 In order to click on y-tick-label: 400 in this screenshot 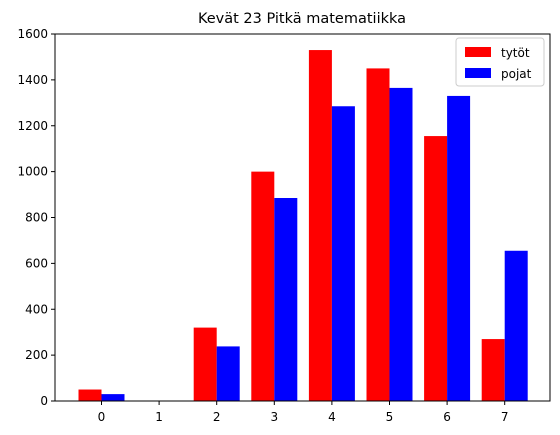, I will do `click(36, 309)`.